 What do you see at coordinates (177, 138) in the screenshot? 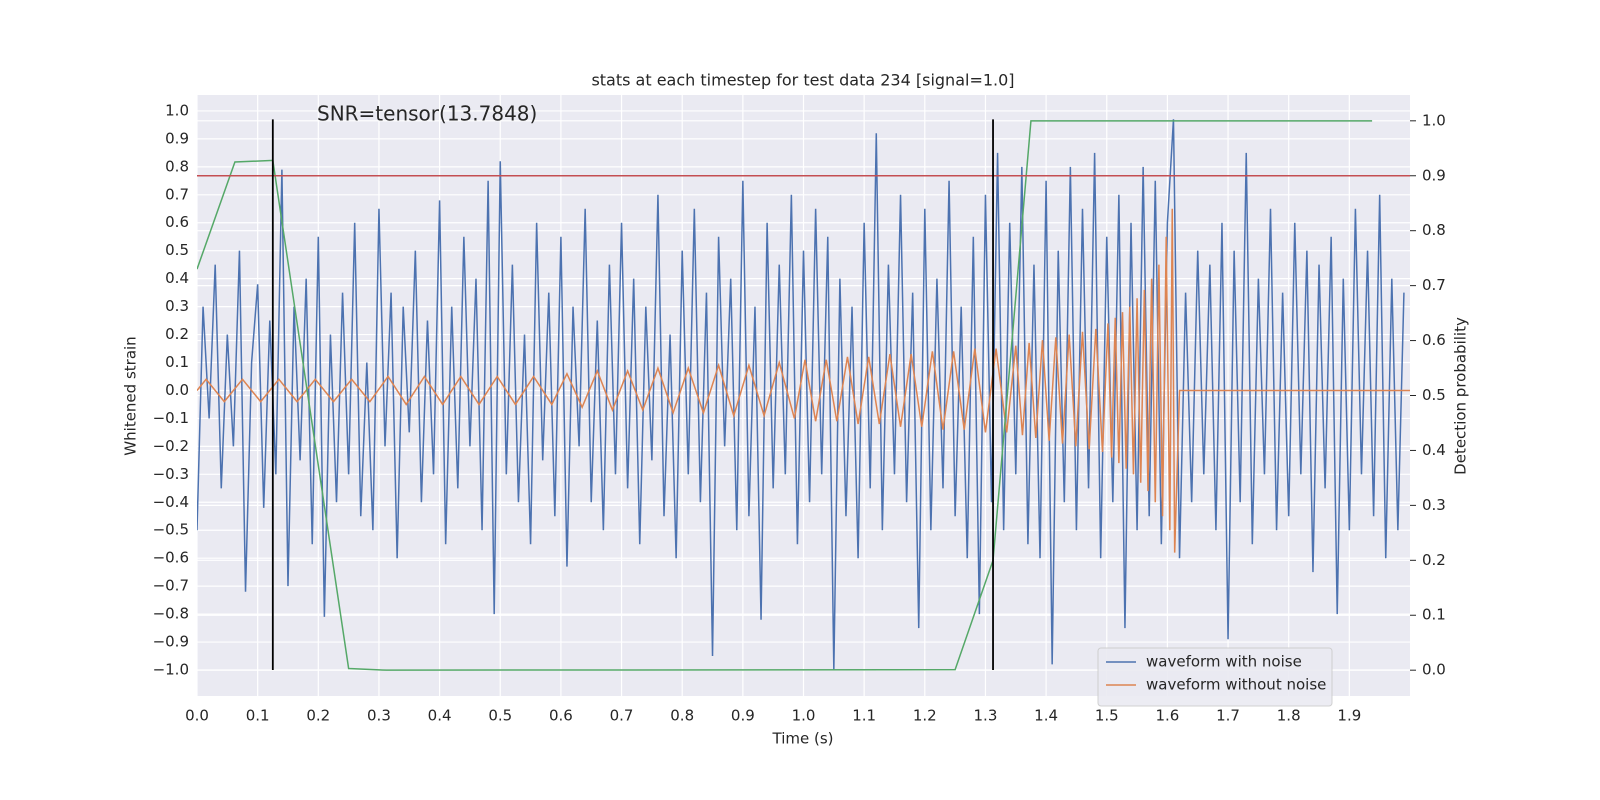
I see `y-tick-label: 0.9` at bounding box center [177, 138].